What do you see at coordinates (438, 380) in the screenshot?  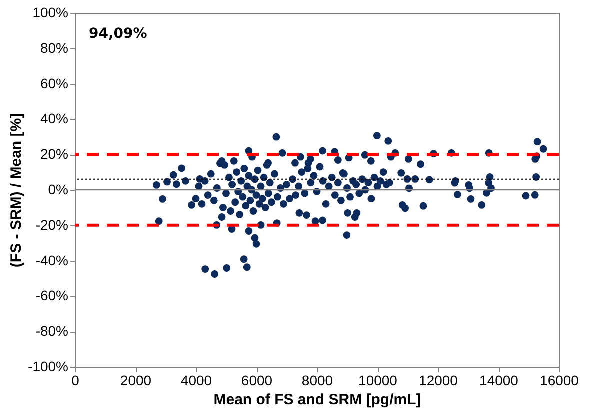 I see `x-tick-label: 12000` at bounding box center [438, 380].